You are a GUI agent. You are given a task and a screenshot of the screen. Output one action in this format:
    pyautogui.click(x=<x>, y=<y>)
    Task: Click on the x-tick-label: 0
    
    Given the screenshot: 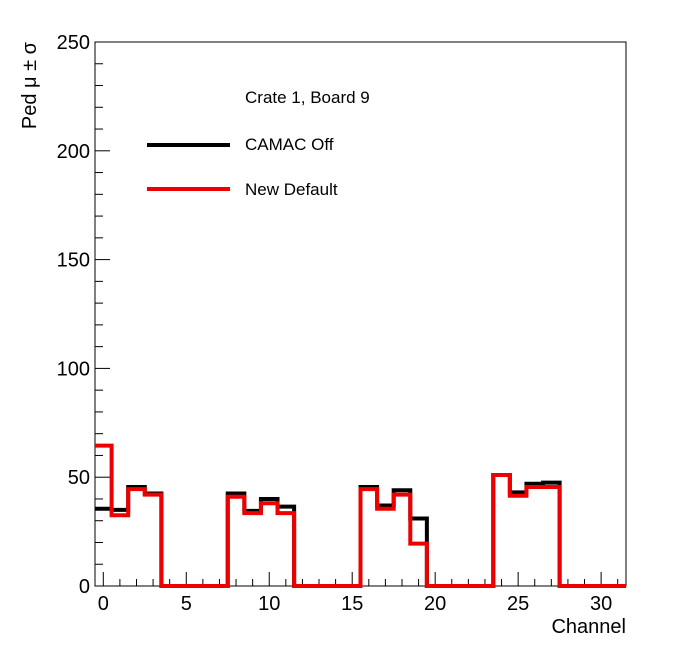 What is the action you would take?
    pyautogui.click(x=103, y=604)
    